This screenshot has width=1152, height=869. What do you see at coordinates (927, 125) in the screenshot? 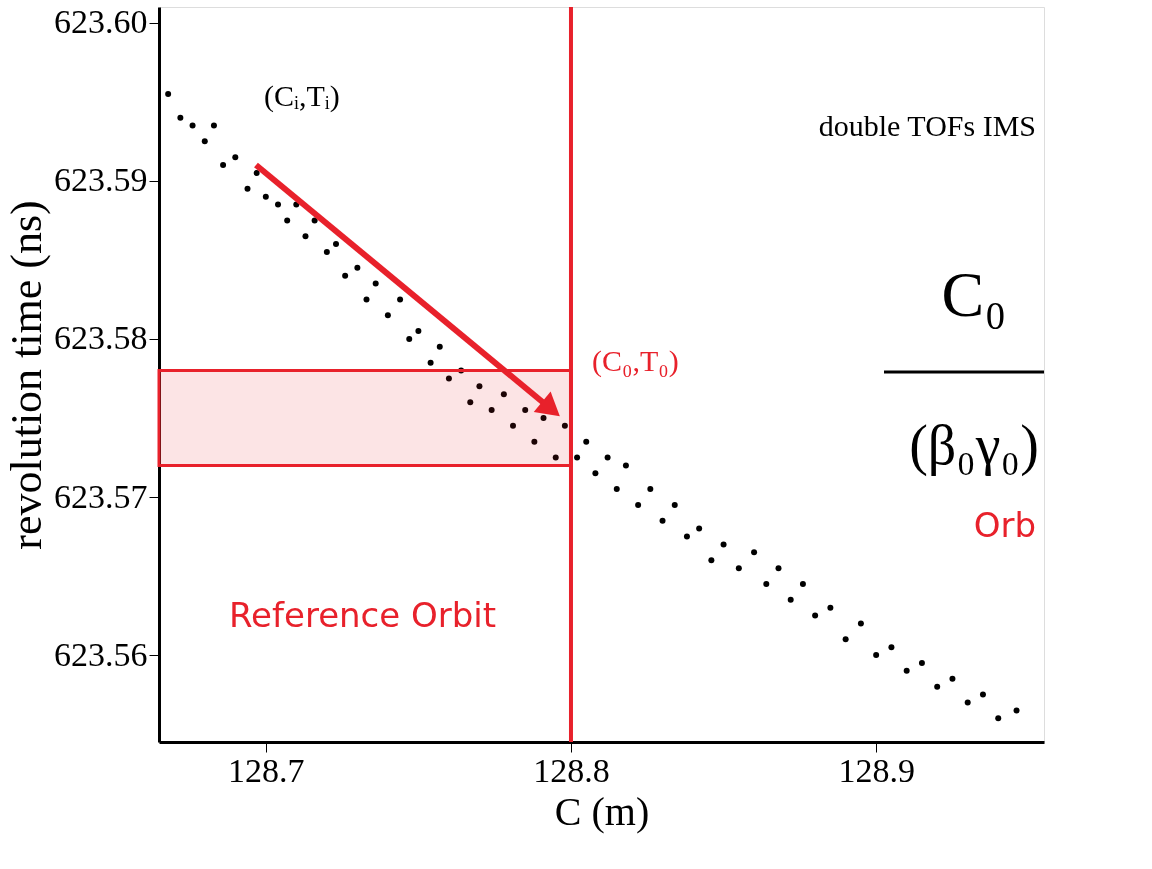
I see `annotation: double TOFs IMS` at bounding box center [927, 125].